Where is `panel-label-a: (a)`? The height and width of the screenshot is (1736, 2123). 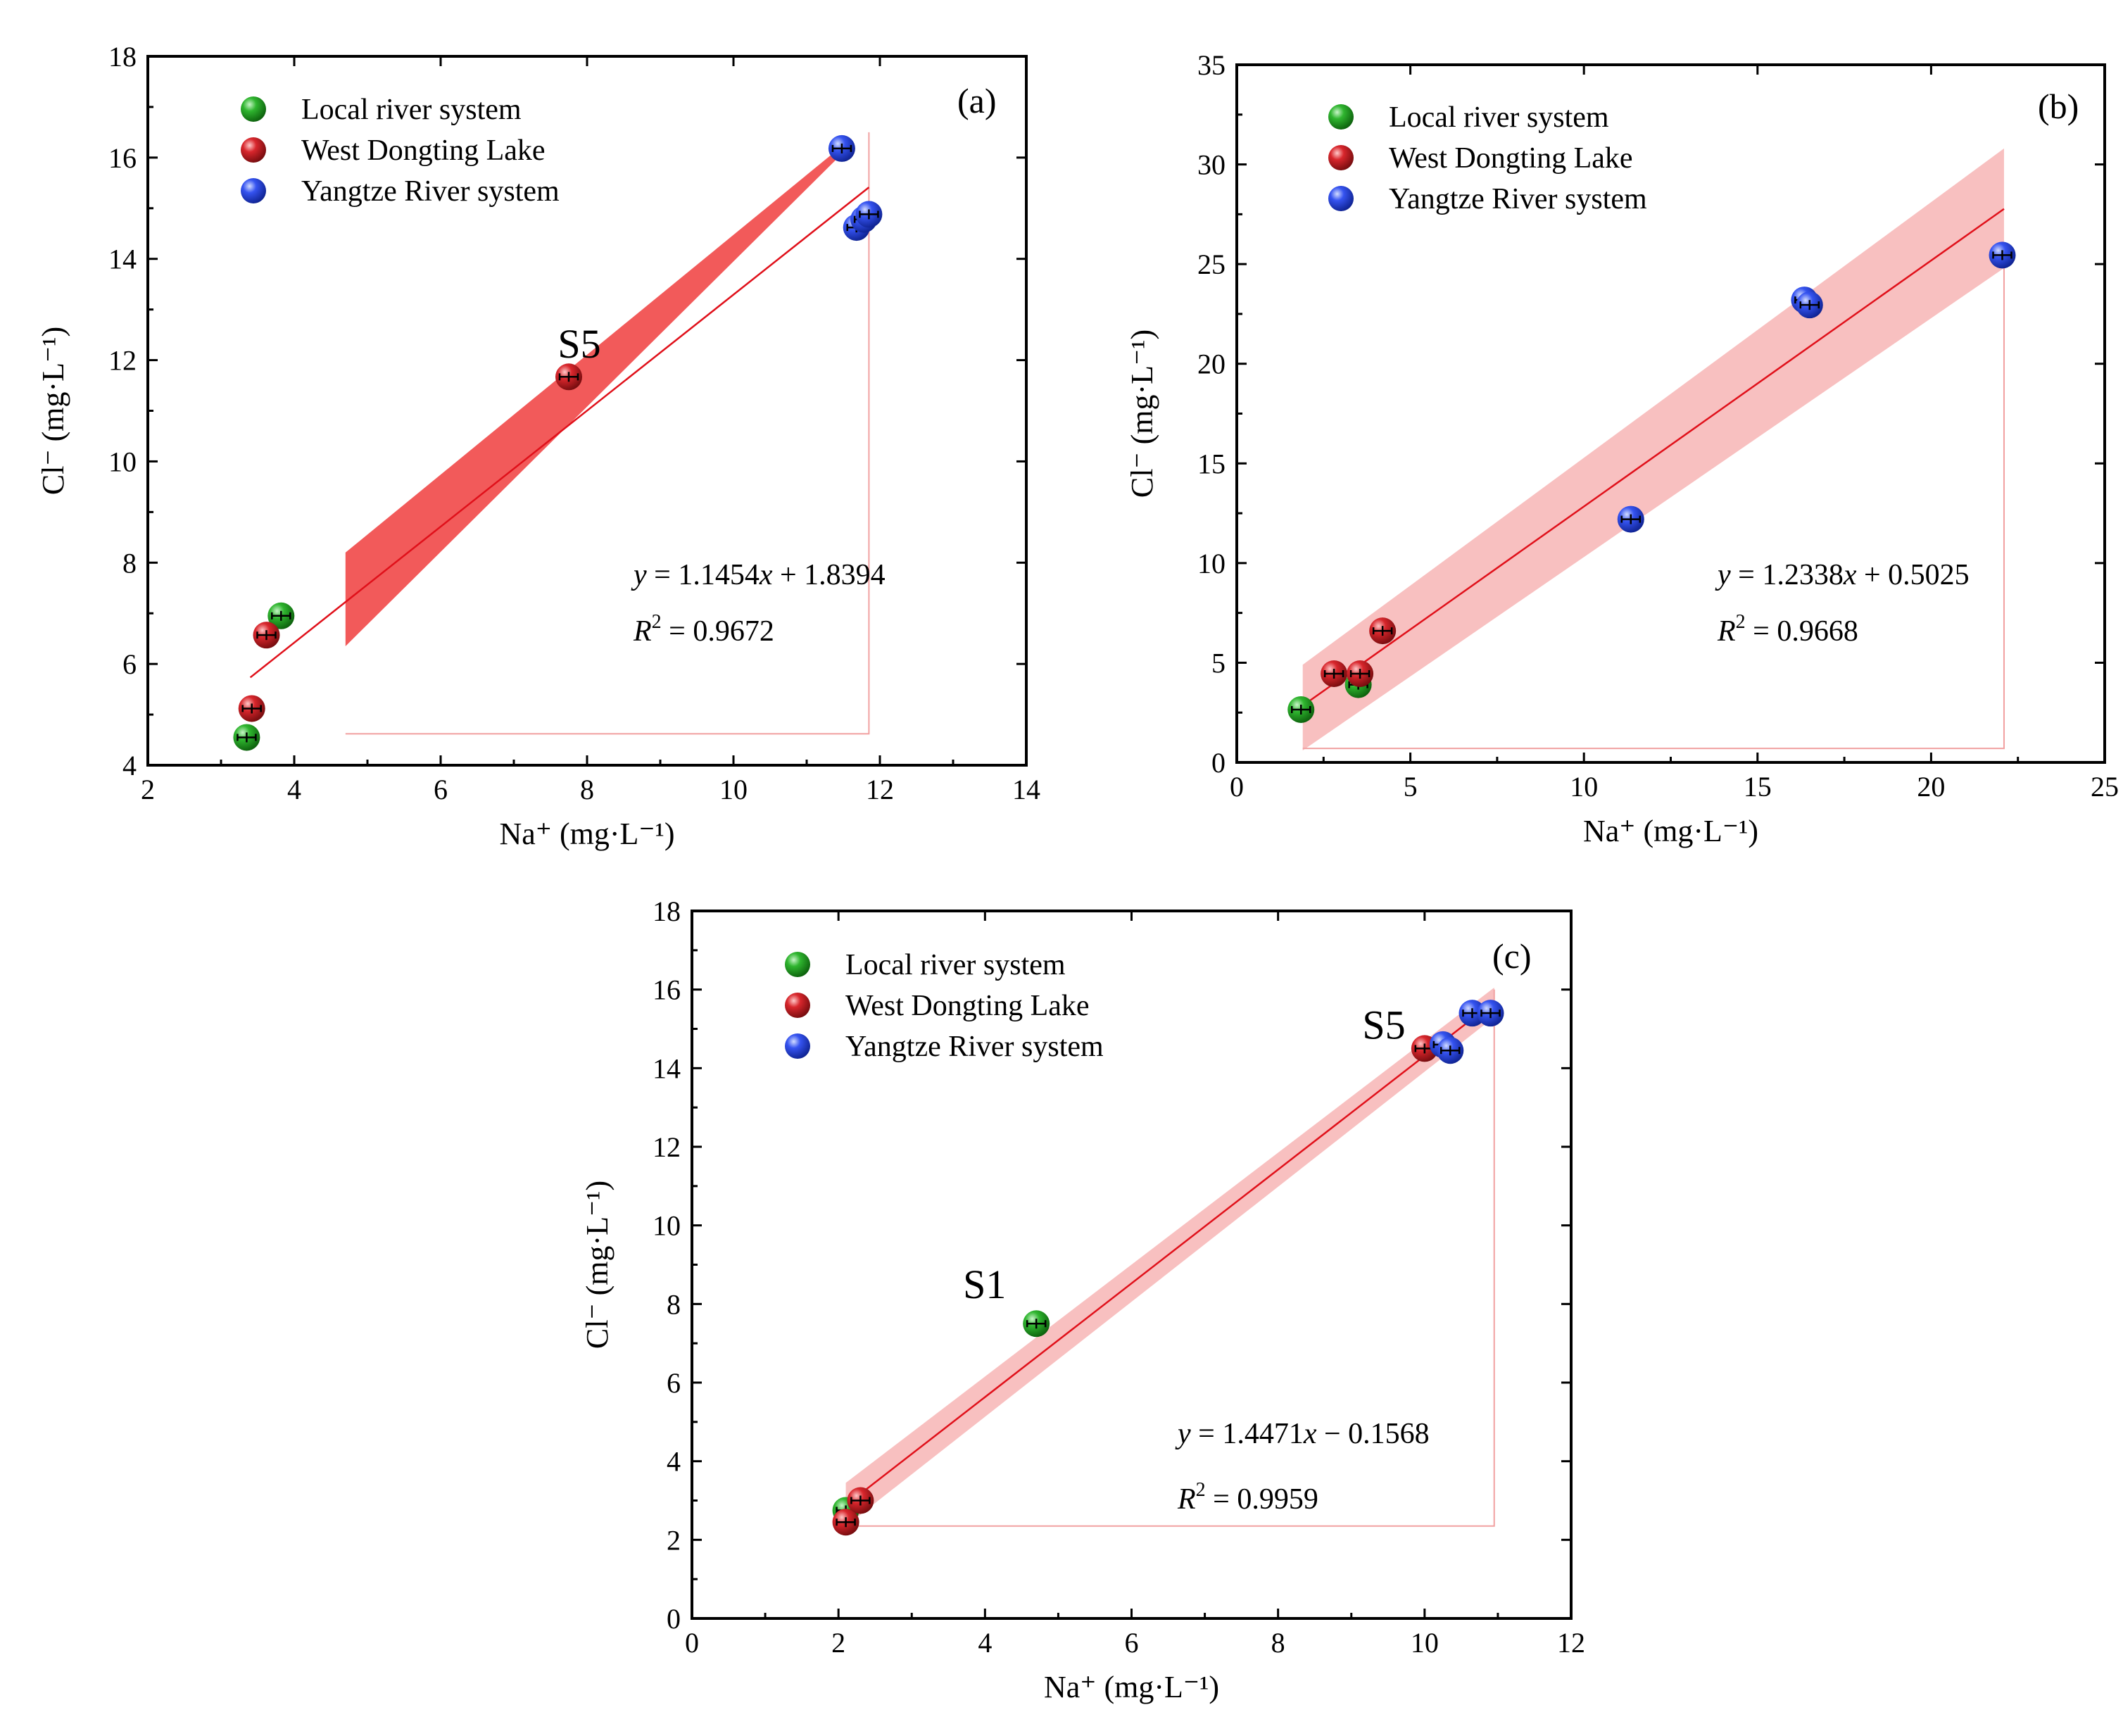
panel-label-a: (a) is located at coordinates (977, 100).